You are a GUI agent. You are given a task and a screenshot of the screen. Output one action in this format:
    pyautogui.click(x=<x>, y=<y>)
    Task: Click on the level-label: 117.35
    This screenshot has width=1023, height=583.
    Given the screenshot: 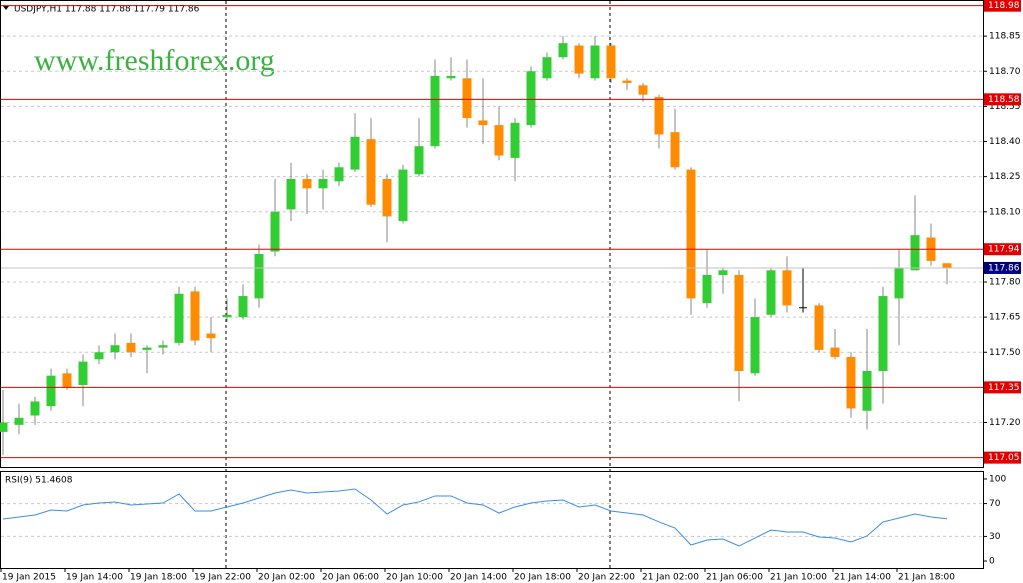 What is the action you would take?
    pyautogui.click(x=1004, y=388)
    